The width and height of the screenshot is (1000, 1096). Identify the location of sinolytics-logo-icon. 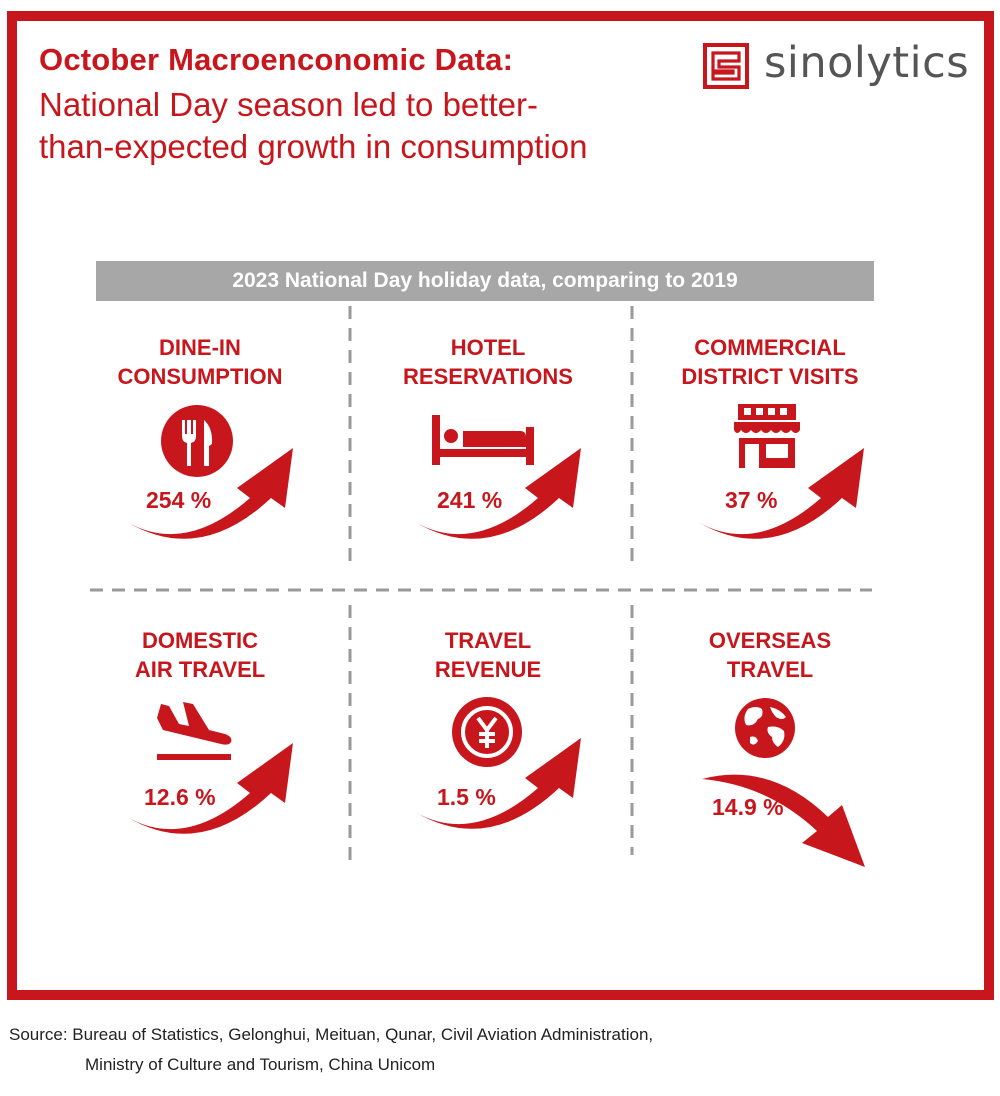
(726, 66).